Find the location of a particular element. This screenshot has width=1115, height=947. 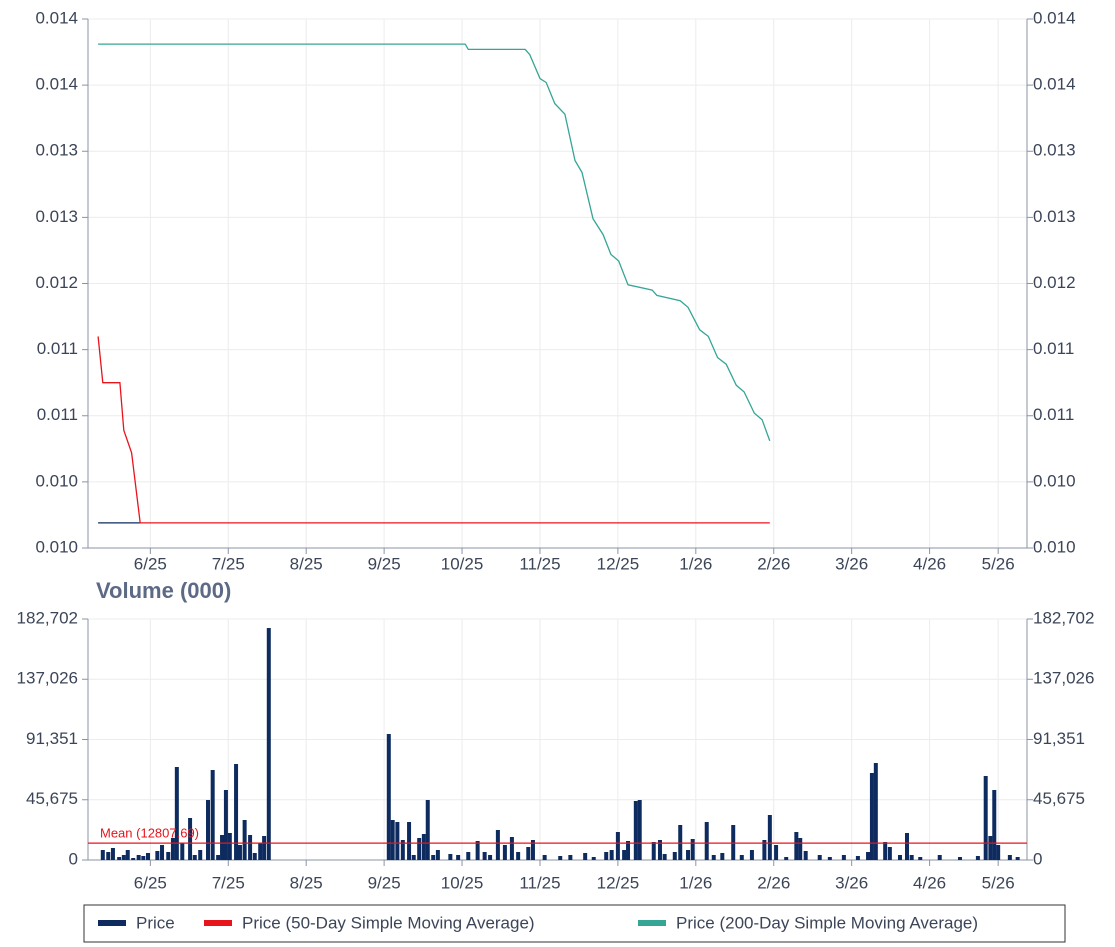

y-tick-label: 91,351 is located at coordinates (52, 738).